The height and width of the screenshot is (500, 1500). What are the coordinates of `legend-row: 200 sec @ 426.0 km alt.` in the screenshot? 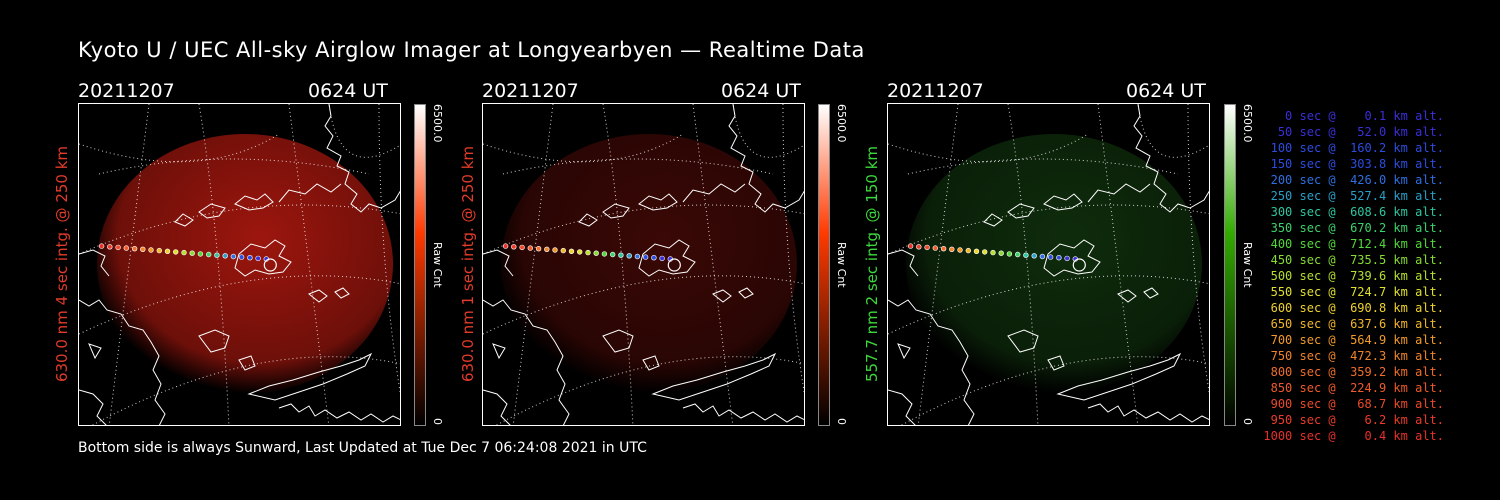 It's located at (1353, 180).